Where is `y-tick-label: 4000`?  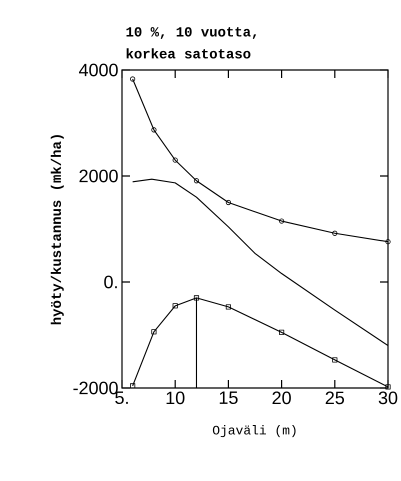
y-tick-label: 4000 is located at coordinates (98, 70).